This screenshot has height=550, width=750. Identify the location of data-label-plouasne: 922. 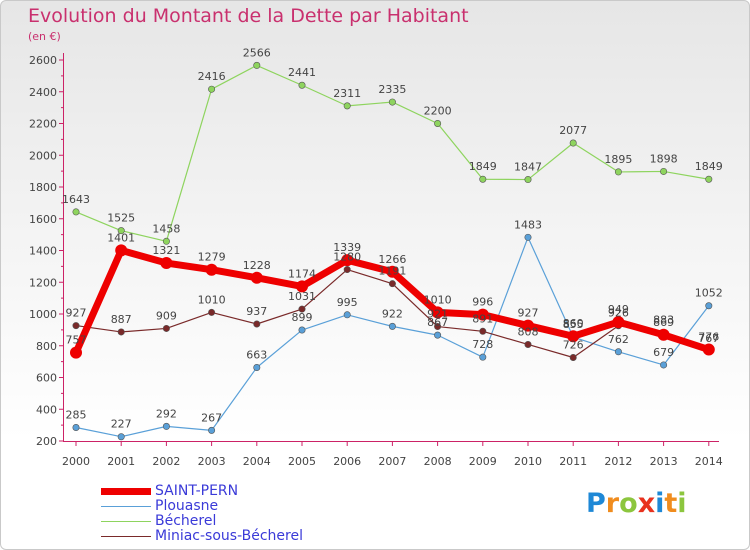
(392, 313).